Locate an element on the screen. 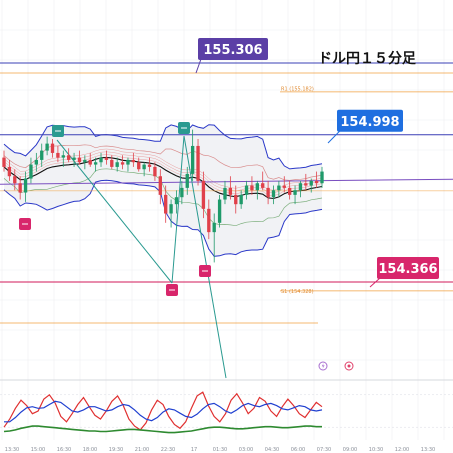 The image size is (453, 453). price-label-1: 154.998 is located at coordinates (369, 122).